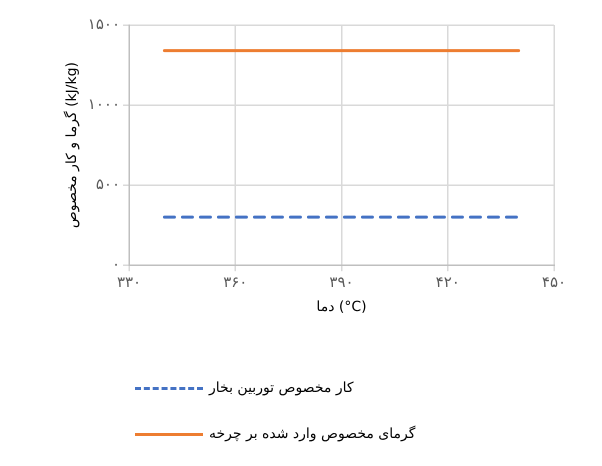  I want to click on x-tick-label: ۳۳۰, so click(129, 282).